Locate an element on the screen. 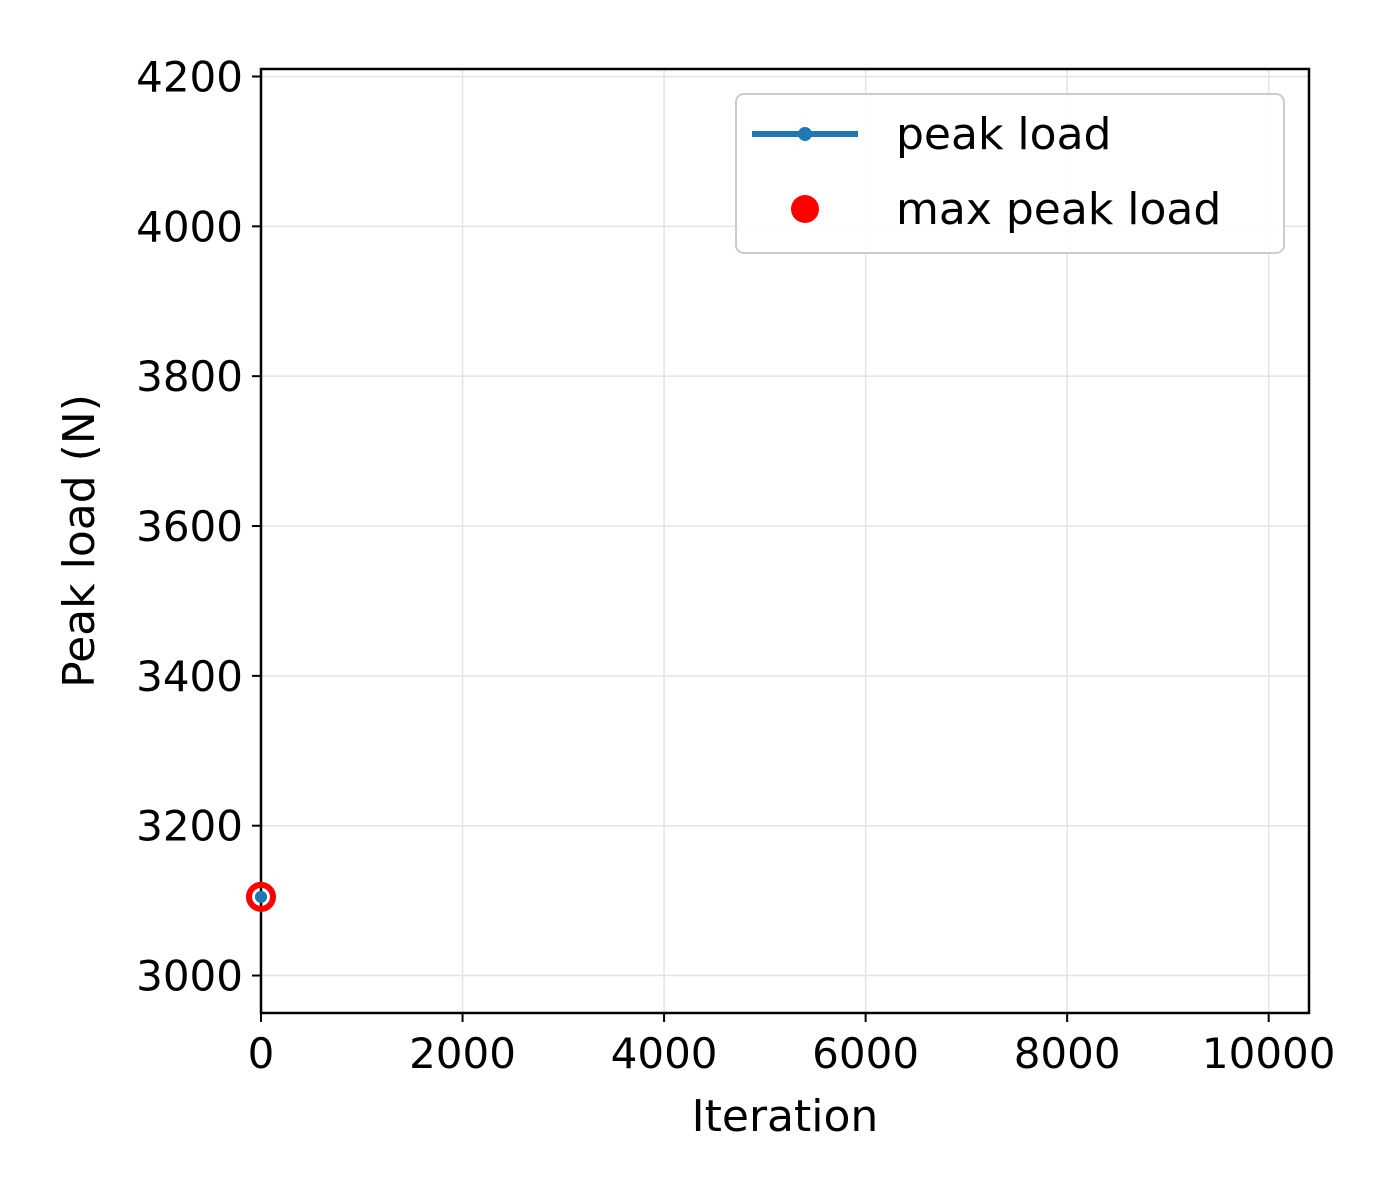 The image size is (1400, 1200). y-tick-label: 3600 is located at coordinates (189, 526).